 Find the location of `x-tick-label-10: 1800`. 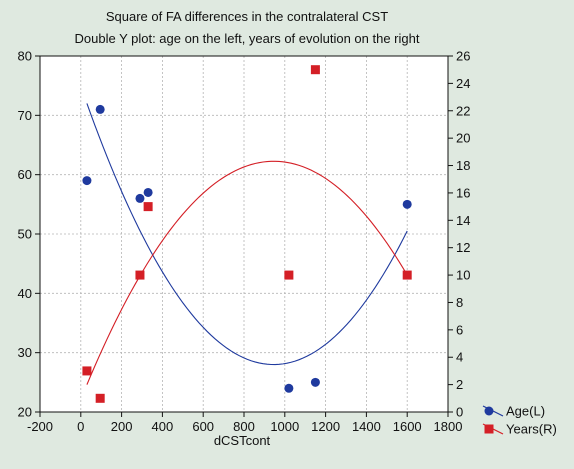

x-tick-label-10: 1800 is located at coordinates (448, 426).